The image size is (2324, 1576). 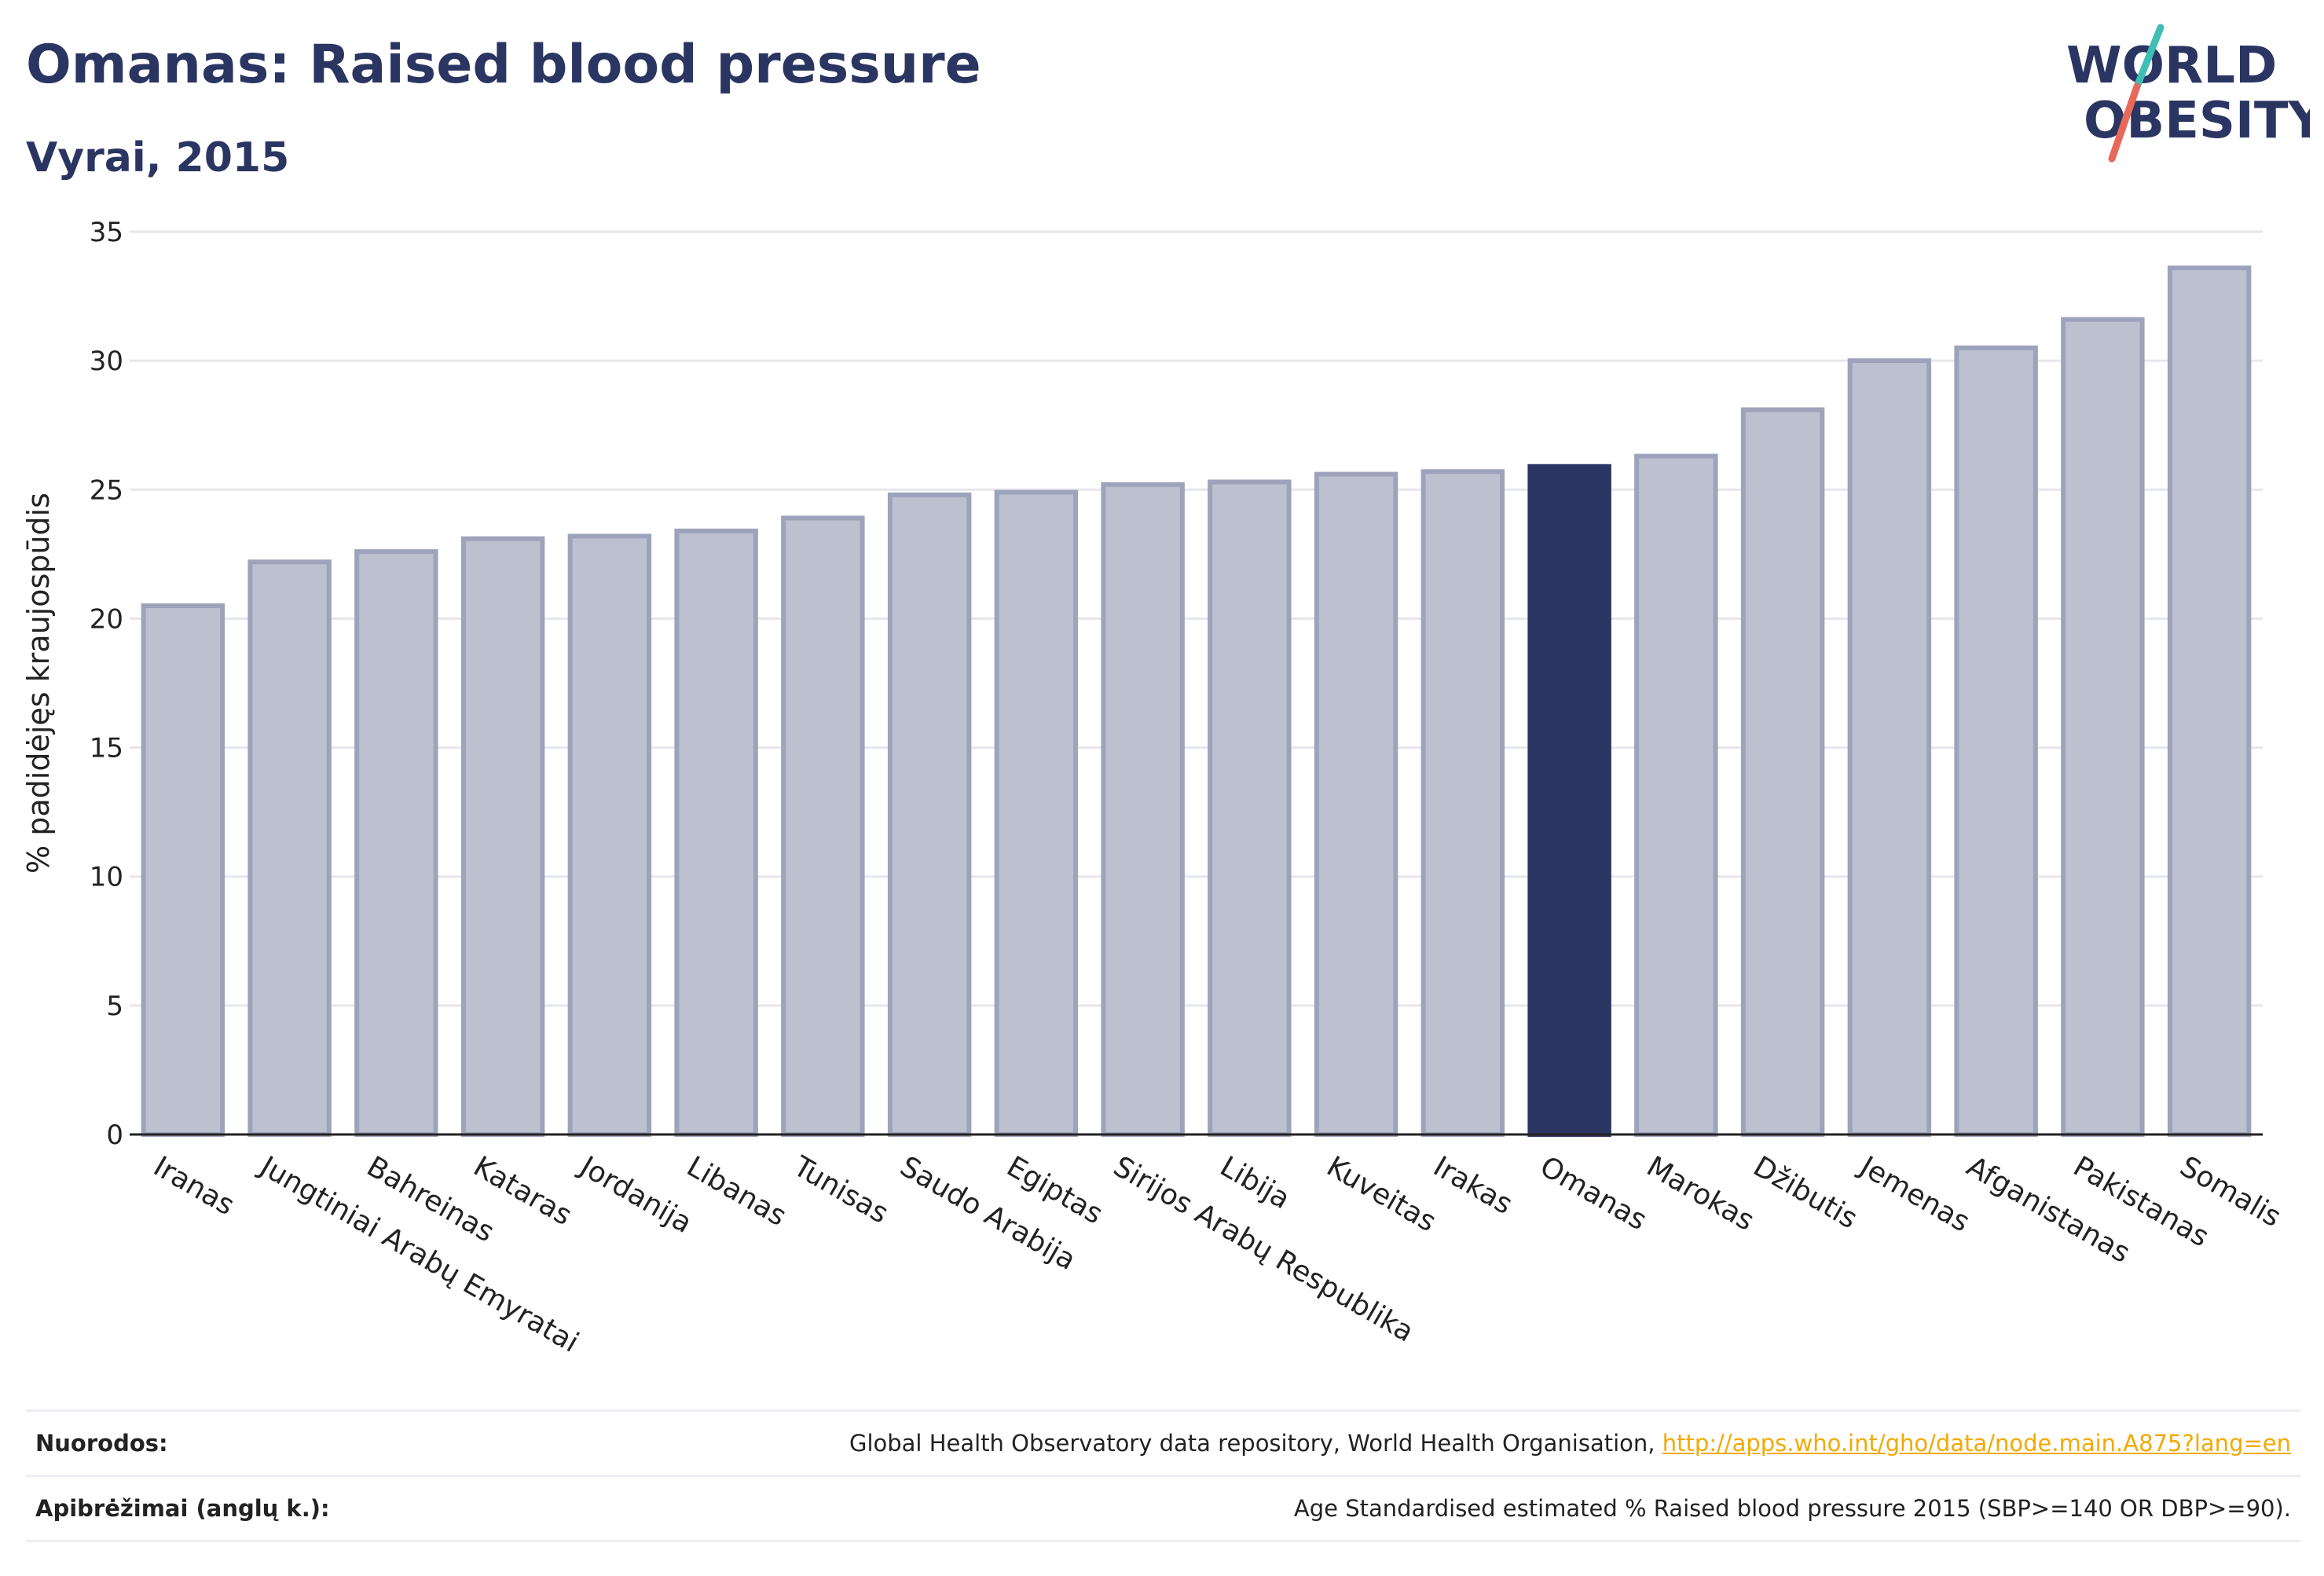 I want to click on x-tick-label: Marokas, so click(x=1700, y=1193).